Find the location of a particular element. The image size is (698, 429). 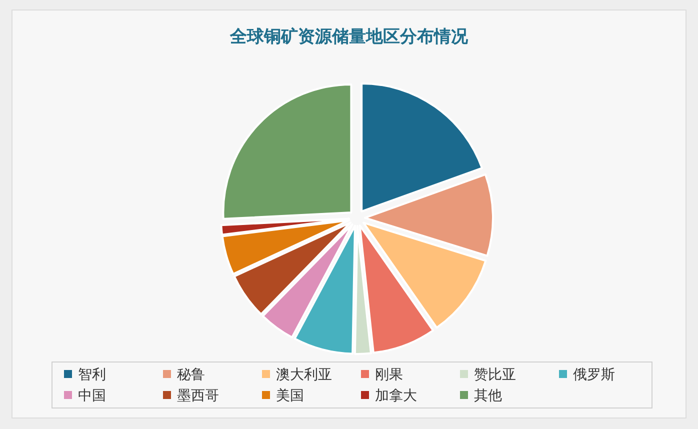

legend-label: 刚果 is located at coordinates (389, 375).